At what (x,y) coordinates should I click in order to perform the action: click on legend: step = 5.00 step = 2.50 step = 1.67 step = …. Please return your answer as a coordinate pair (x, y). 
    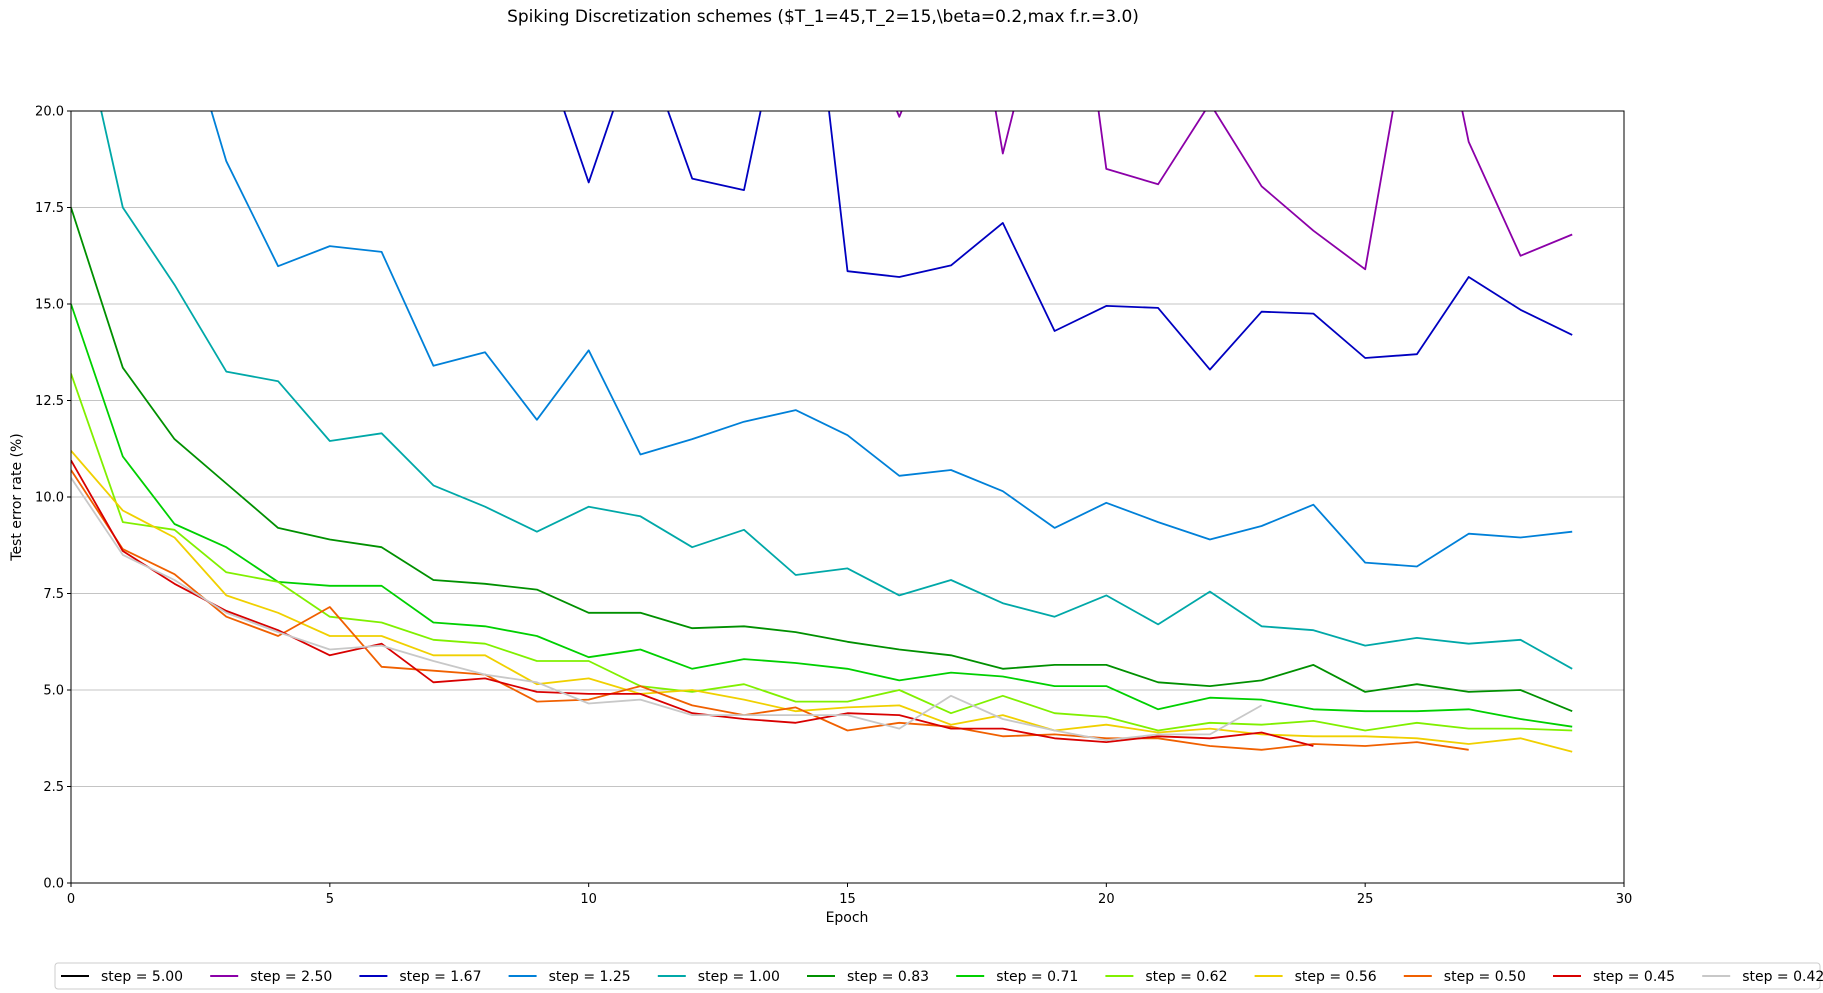
    Looking at the image, I should click on (938, 976).